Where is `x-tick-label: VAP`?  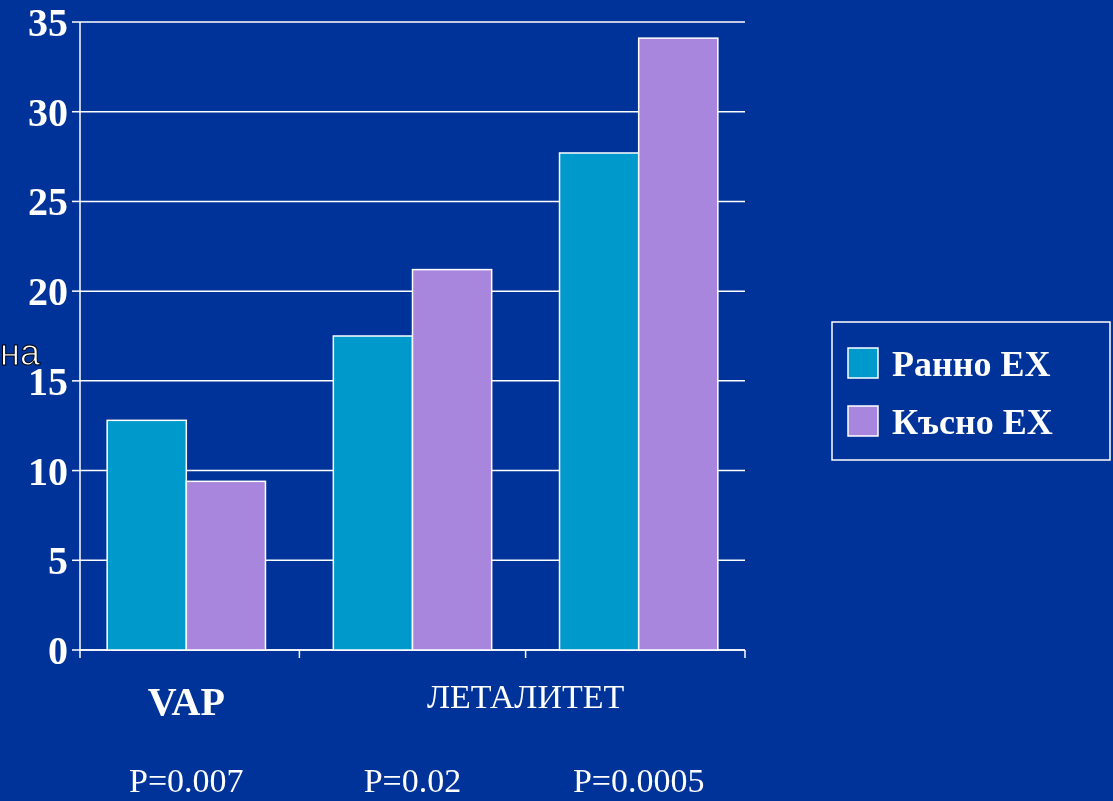 x-tick-label: VAP is located at coordinates (186, 701).